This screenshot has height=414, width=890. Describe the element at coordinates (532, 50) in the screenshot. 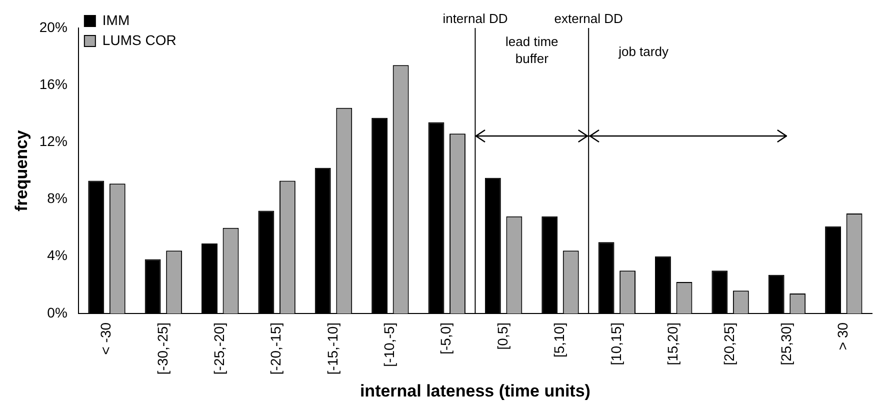

I see `annotation: lead time buffer` at that location.